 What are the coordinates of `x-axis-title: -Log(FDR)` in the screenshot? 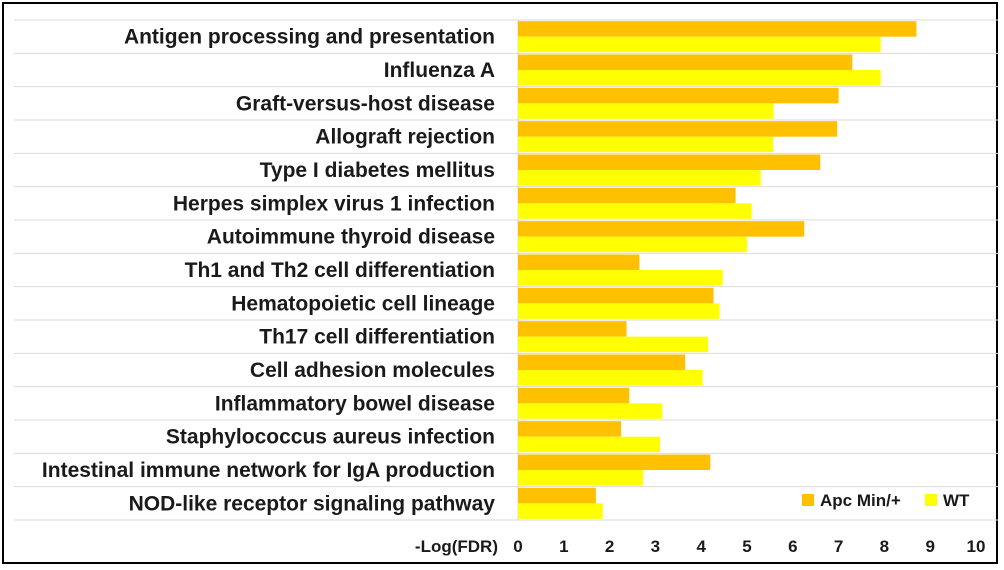 It's located at (456, 546).